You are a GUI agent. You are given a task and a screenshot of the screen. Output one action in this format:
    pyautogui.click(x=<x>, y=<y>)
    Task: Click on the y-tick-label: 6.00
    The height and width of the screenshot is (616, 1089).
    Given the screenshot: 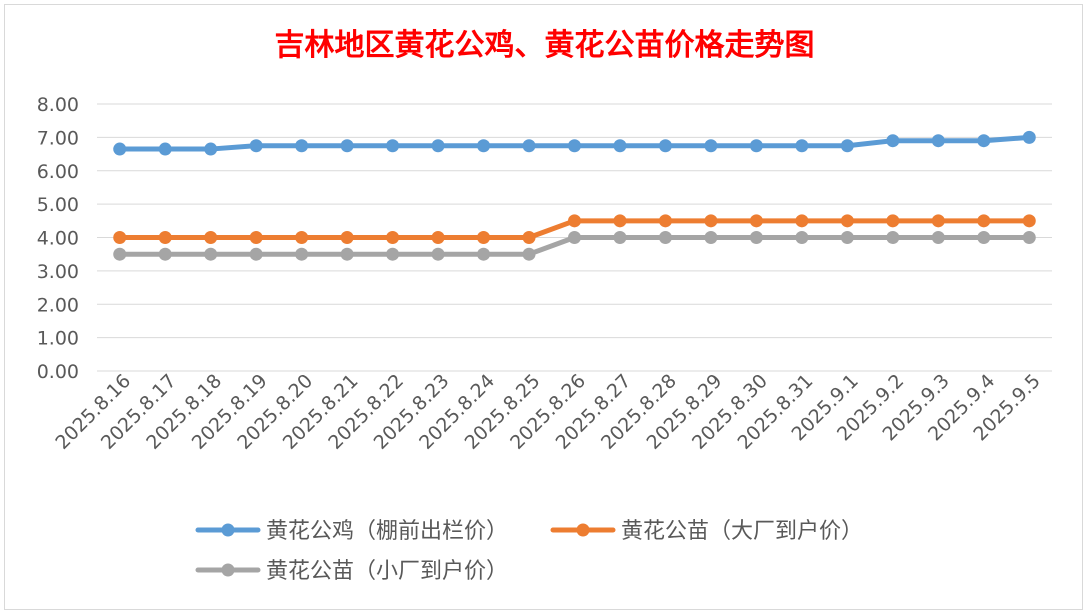 What is the action you would take?
    pyautogui.click(x=58, y=172)
    